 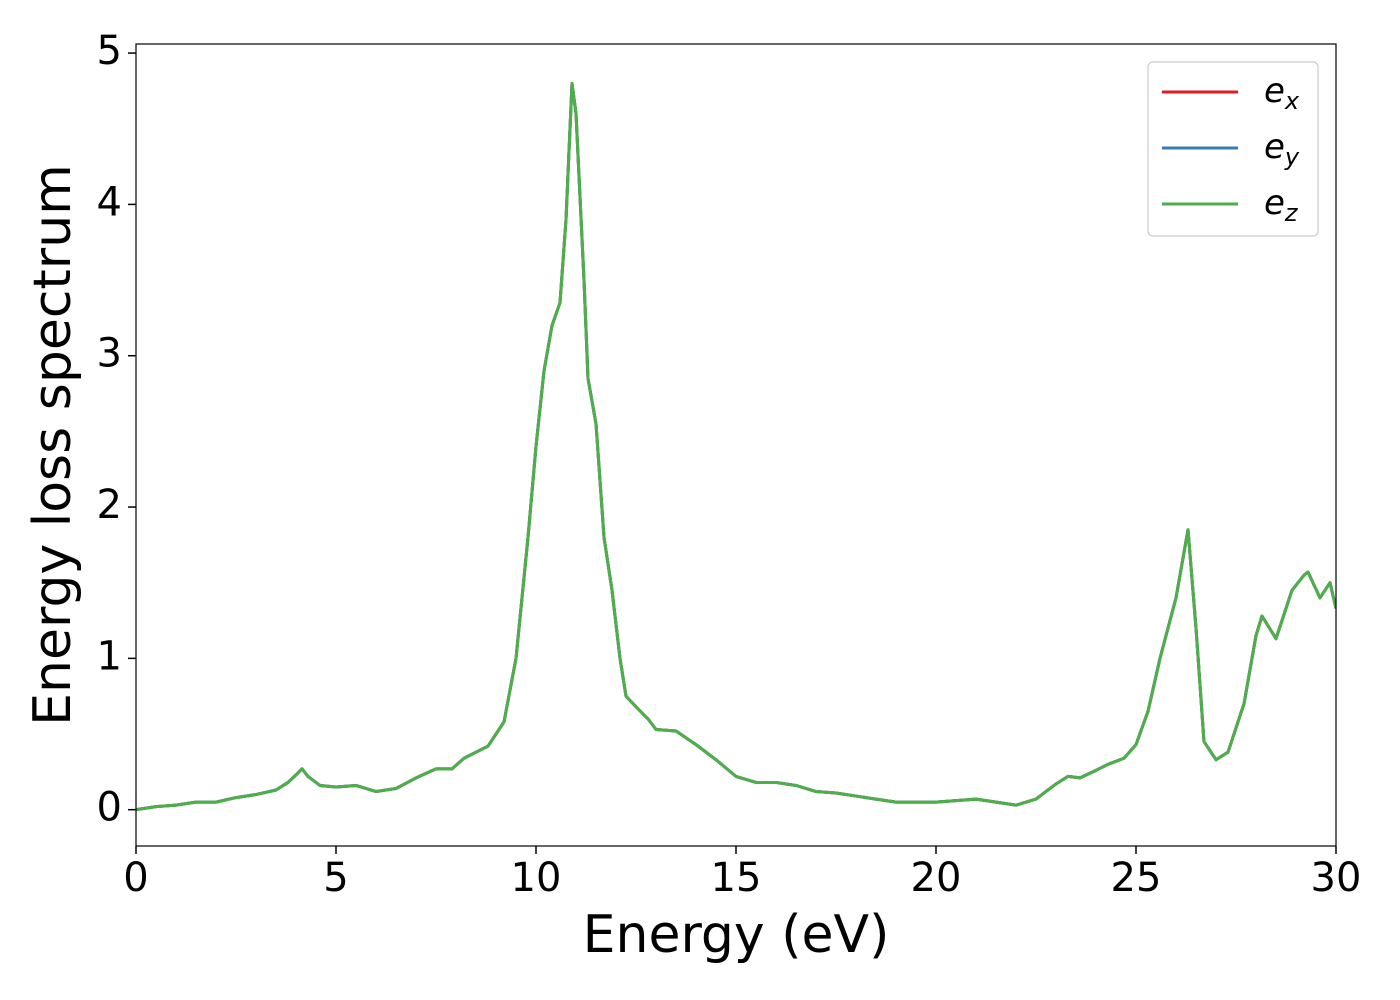 What do you see at coordinates (736, 878) in the screenshot?
I see `x-tick-label: 15` at bounding box center [736, 878].